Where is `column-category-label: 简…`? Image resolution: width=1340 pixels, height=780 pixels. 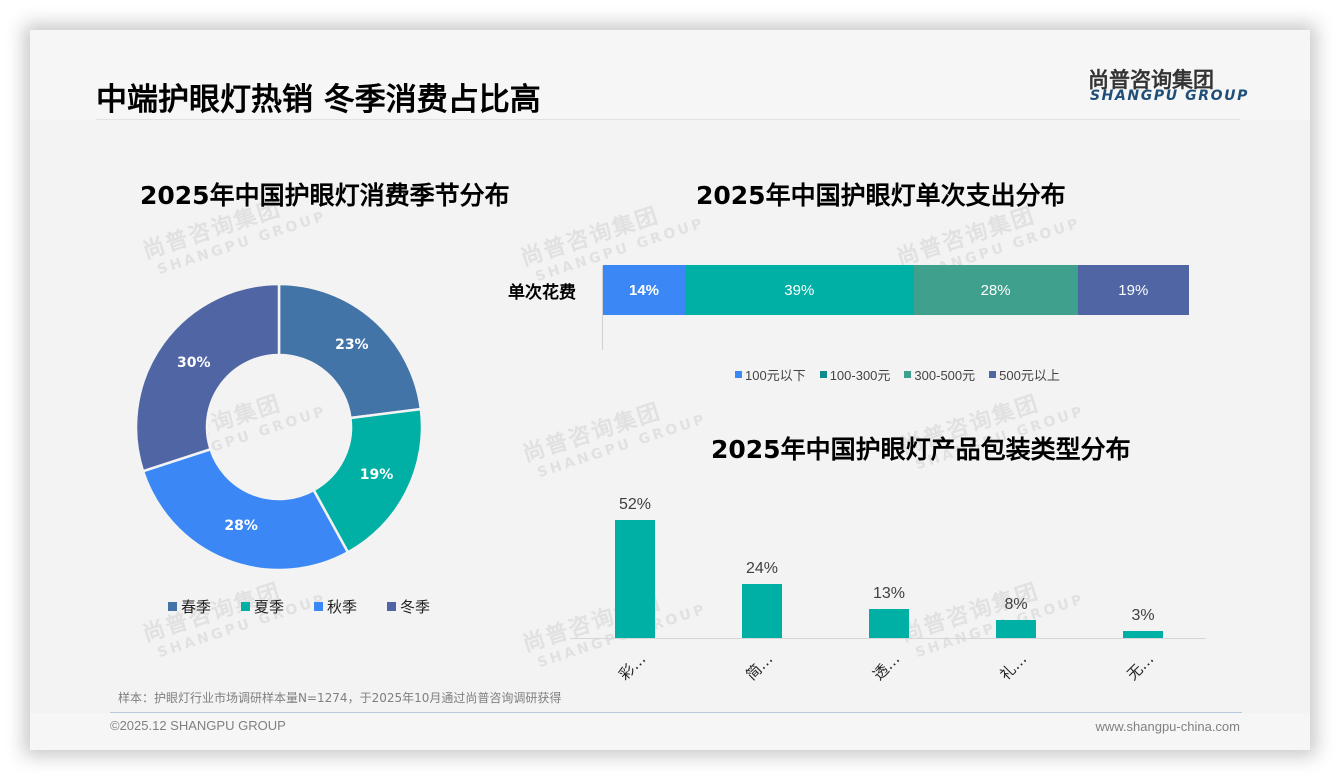 column-category-label: 简… is located at coordinates (759, 666).